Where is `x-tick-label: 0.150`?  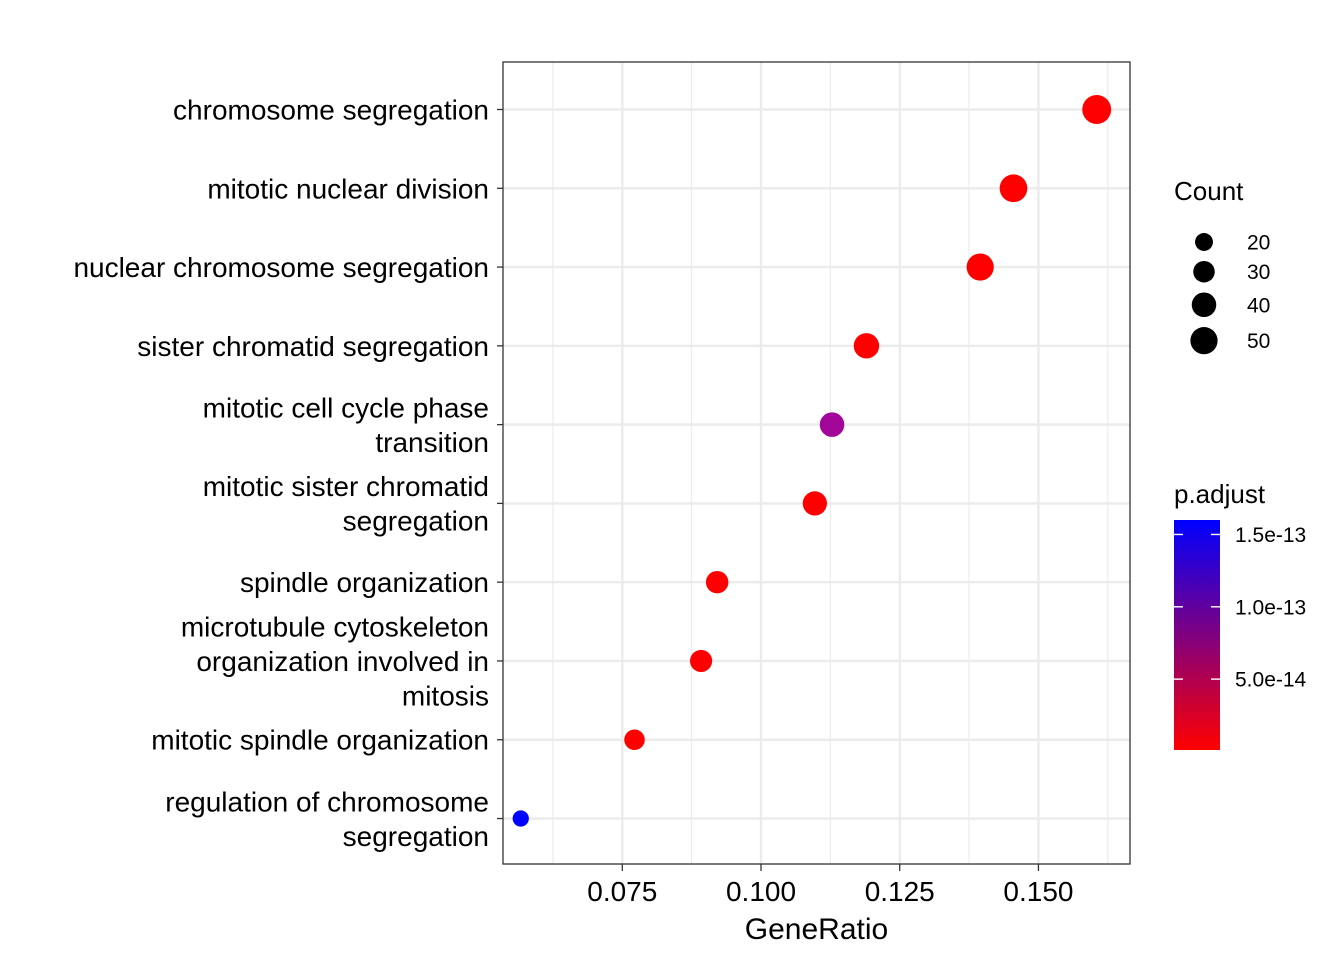
x-tick-label: 0.150 is located at coordinates (1038, 891).